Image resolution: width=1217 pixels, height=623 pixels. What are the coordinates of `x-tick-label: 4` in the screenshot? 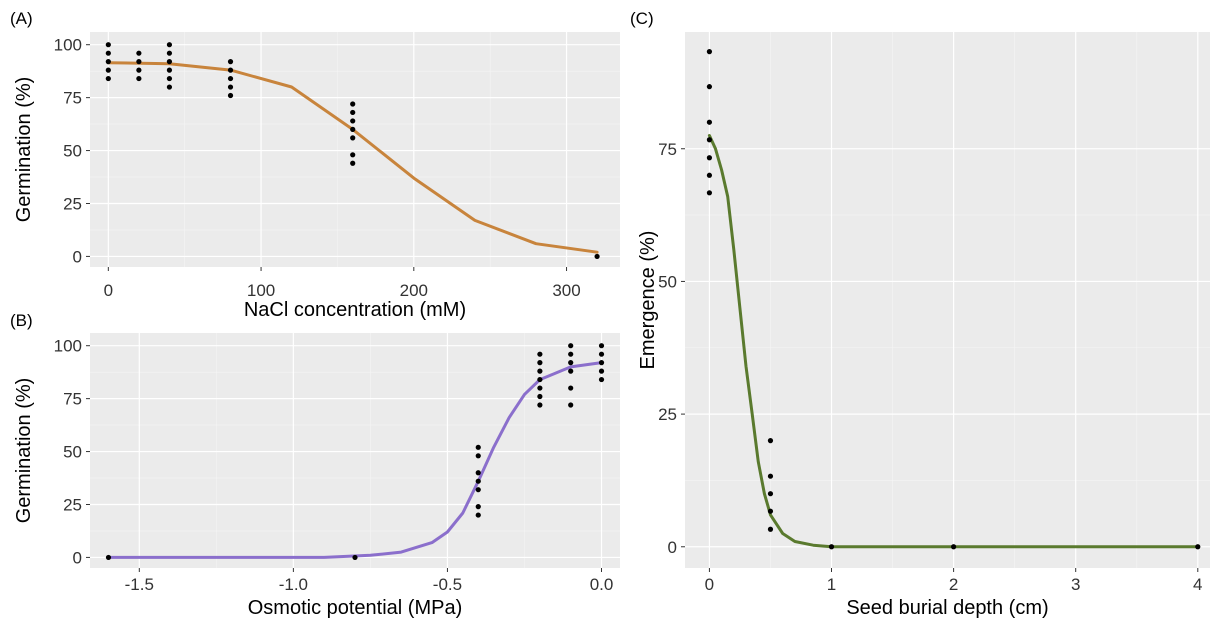 It's located at (1197, 584).